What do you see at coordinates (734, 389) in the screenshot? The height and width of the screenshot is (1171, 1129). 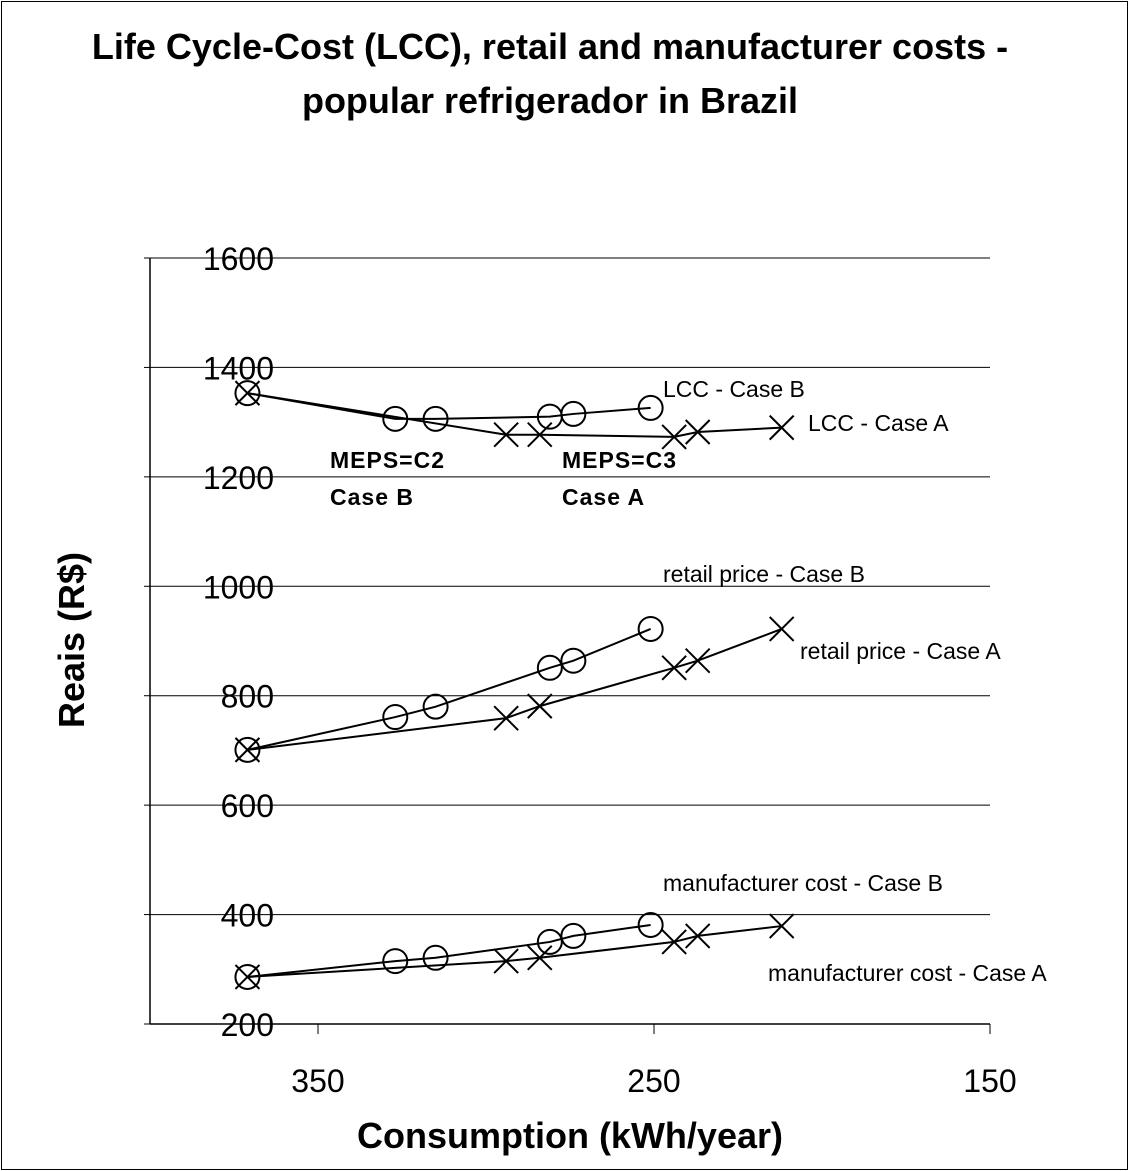 I see `series-label: LCC - Case B` at bounding box center [734, 389].